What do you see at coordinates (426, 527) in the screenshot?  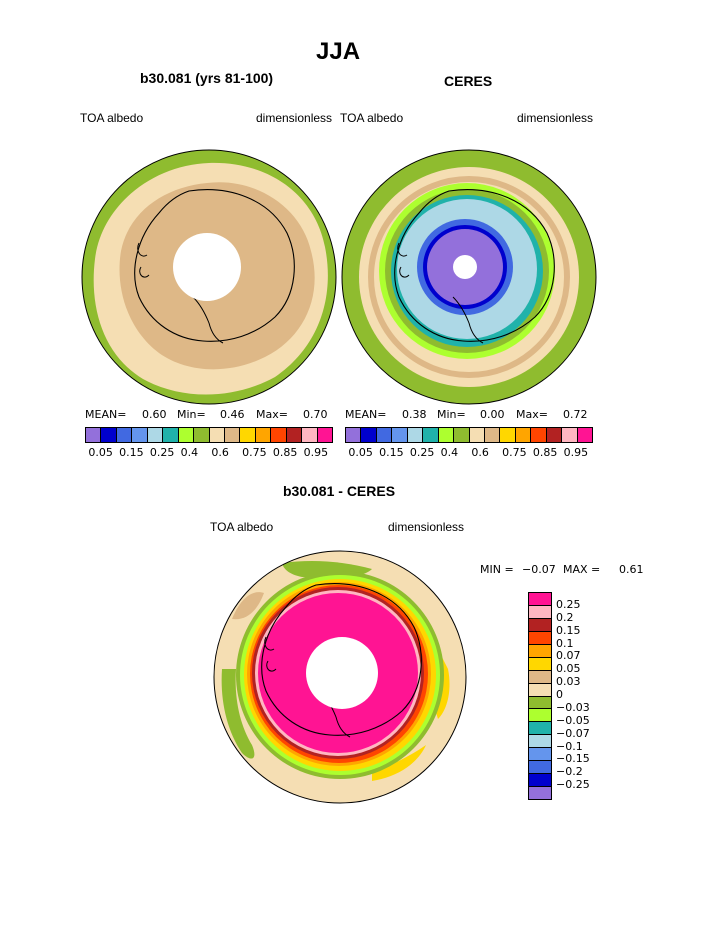 I see `diff-units-label: dimensionless` at bounding box center [426, 527].